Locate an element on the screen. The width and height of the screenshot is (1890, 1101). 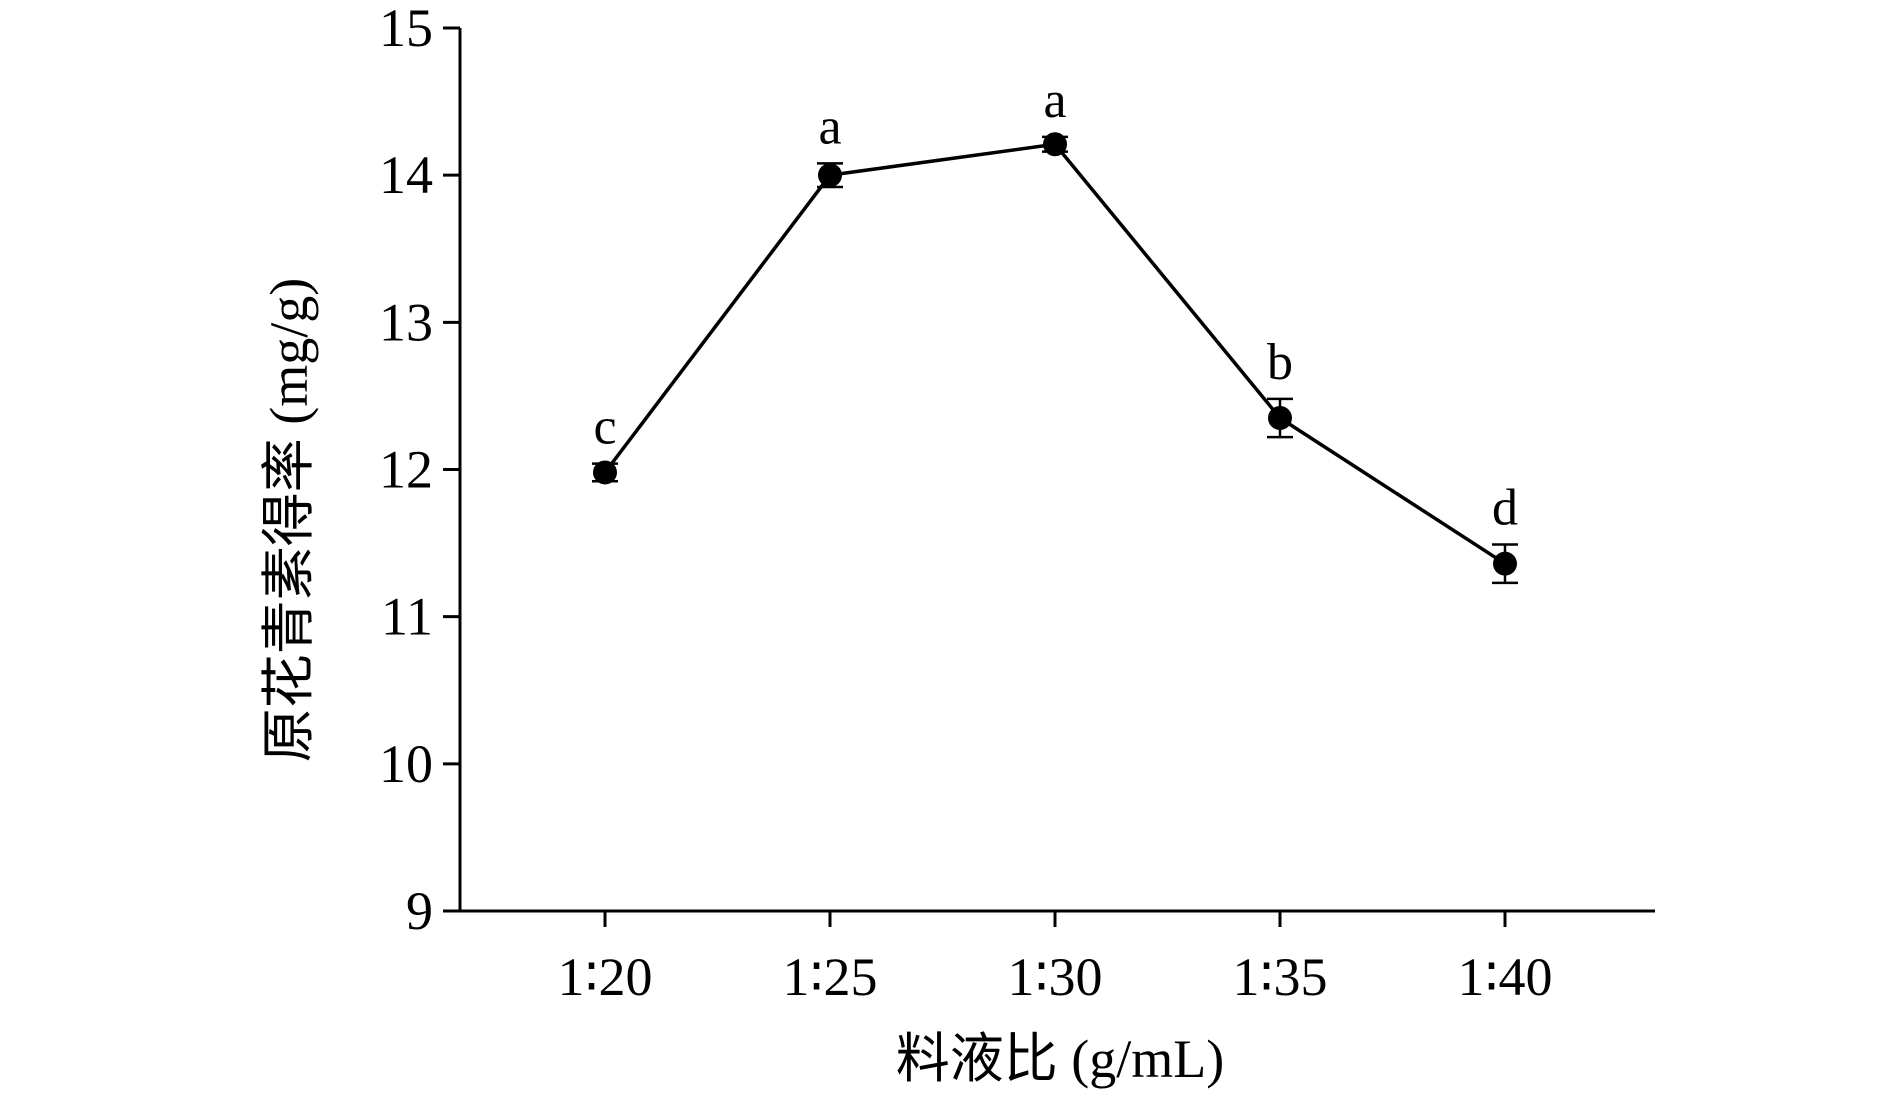
y-tick-label: 15 is located at coordinates (406, 29).